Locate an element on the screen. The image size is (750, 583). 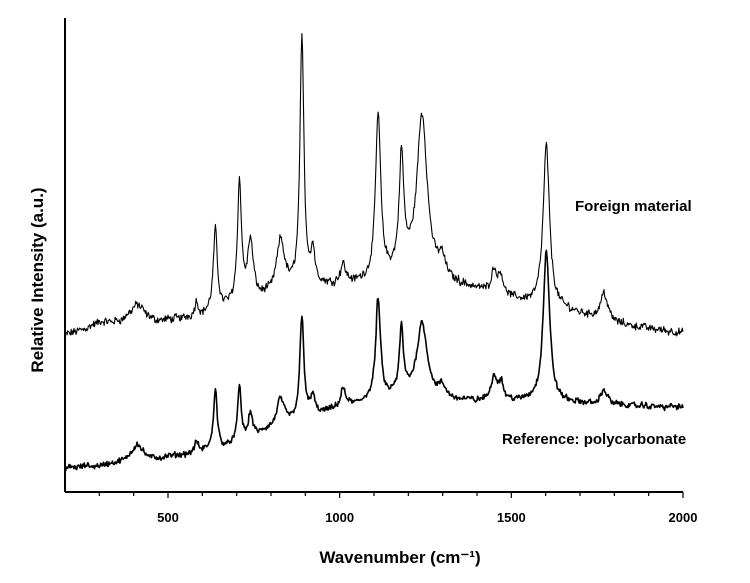
series-label-foreign-material: Foreign material is located at coordinates (633, 206).